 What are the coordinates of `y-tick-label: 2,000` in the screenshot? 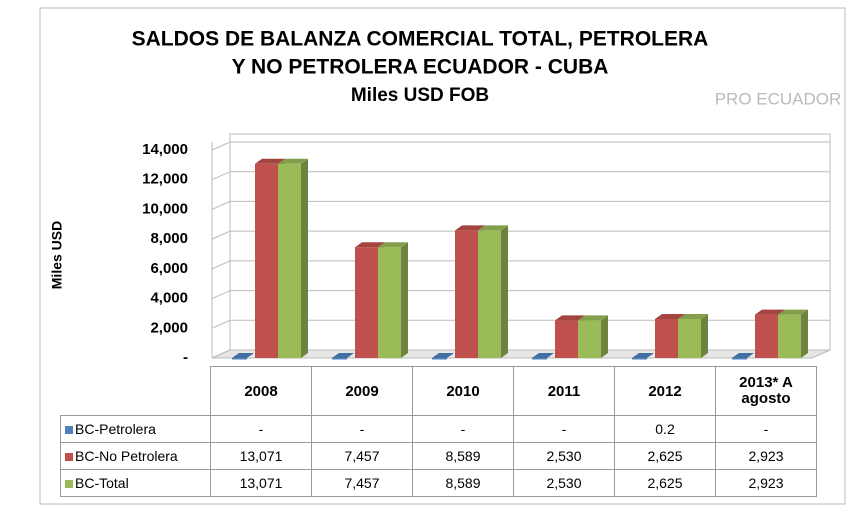 It's located at (169, 327).